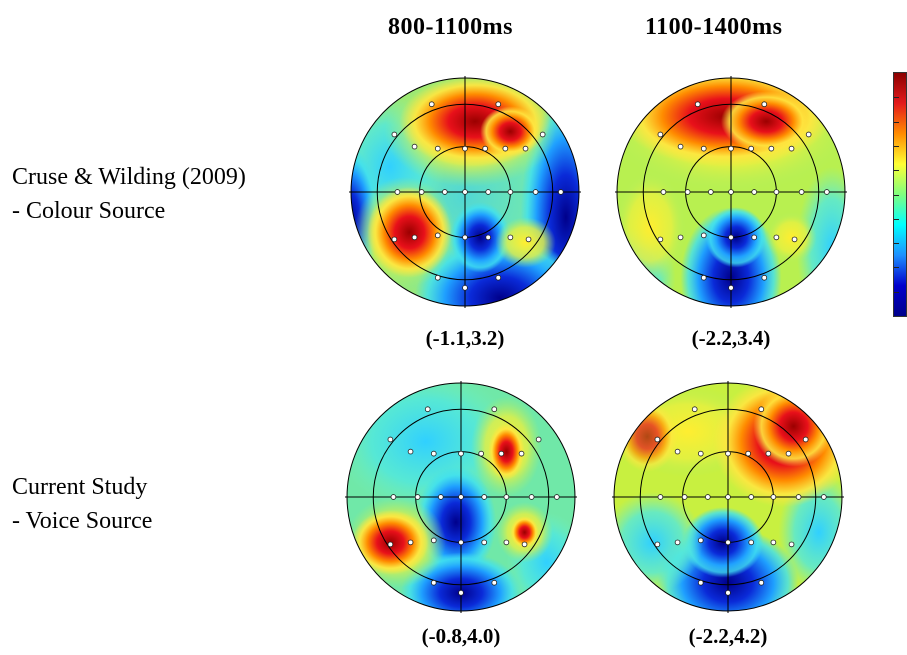  Describe the element at coordinates (80, 487) in the screenshot. I see `row-label-current-study-line1: Current Study` at that location.